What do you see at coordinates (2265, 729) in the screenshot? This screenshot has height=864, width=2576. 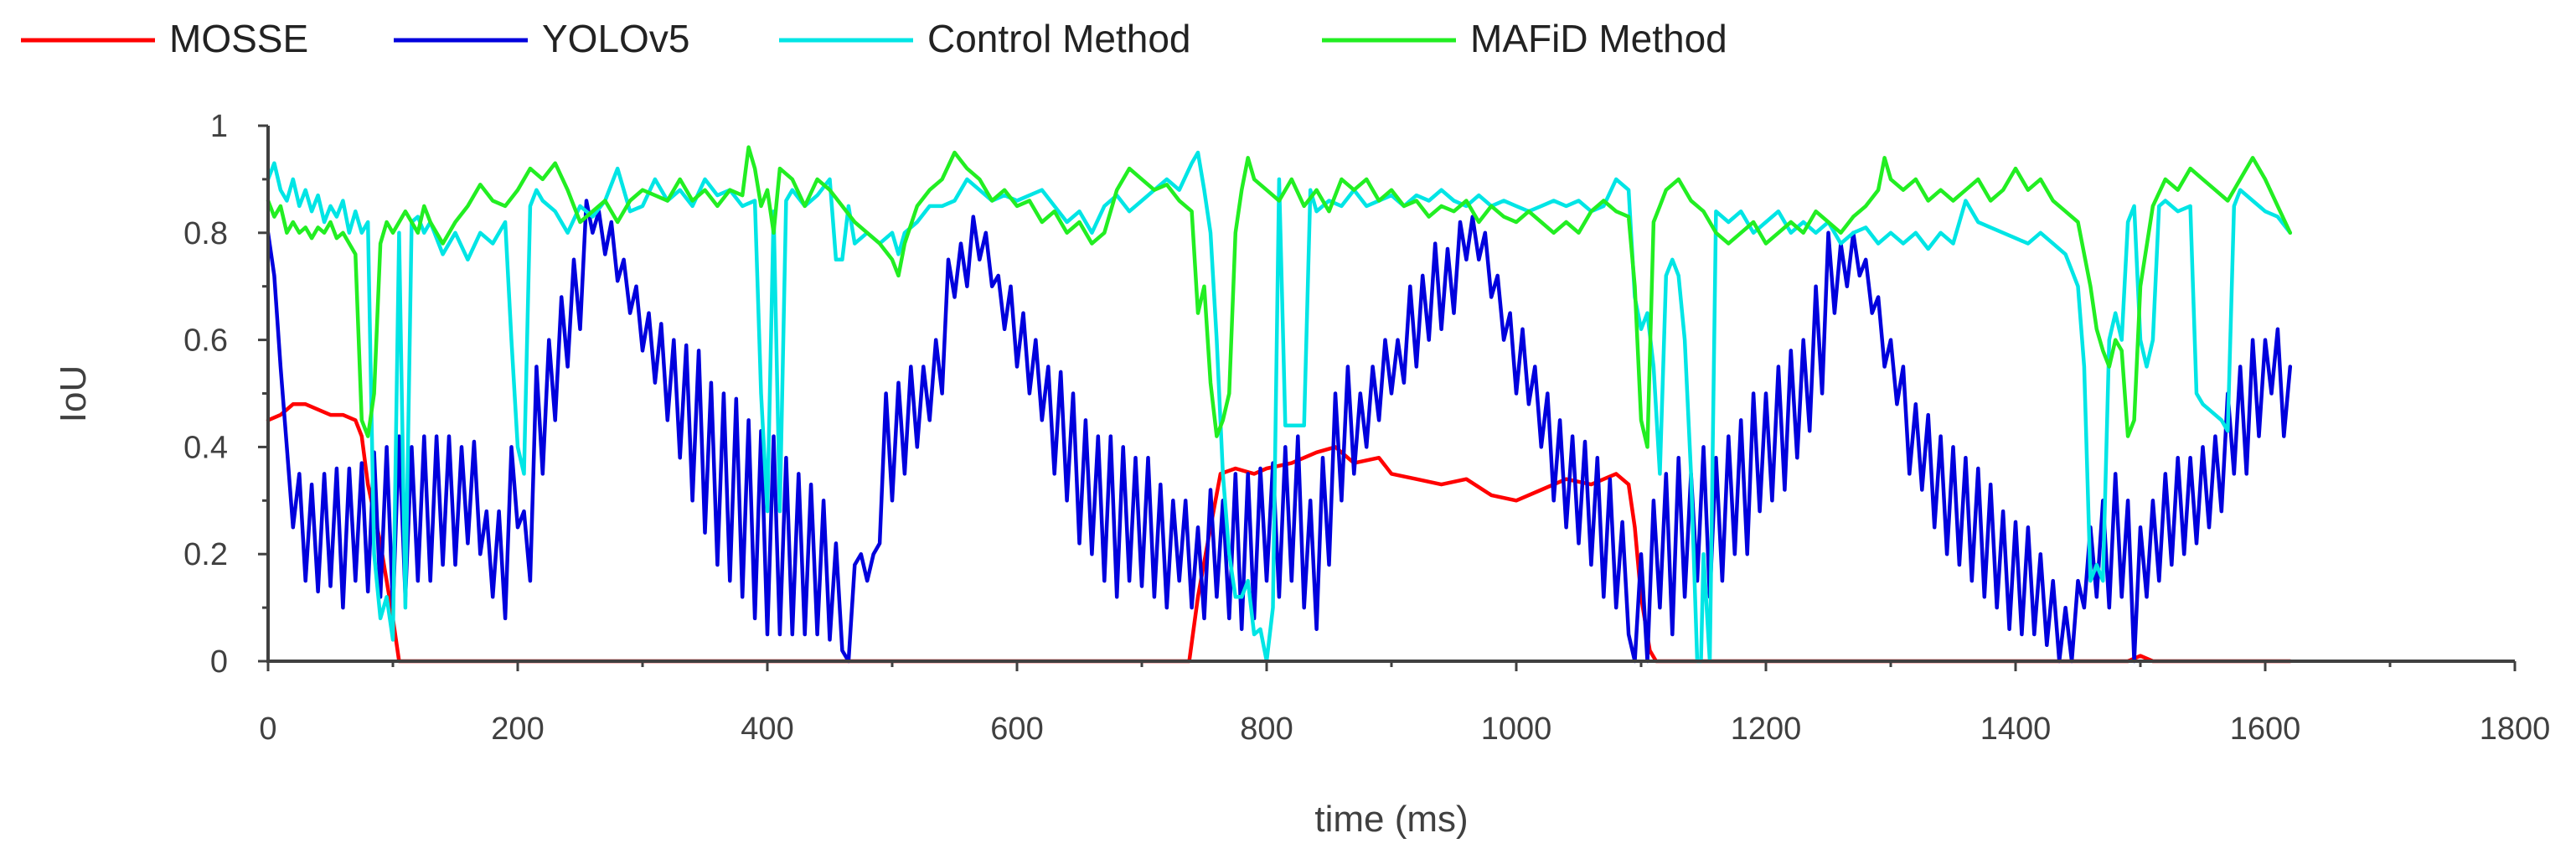 I see `x-tick-label: 1600` at bounding box center [2265, 729].